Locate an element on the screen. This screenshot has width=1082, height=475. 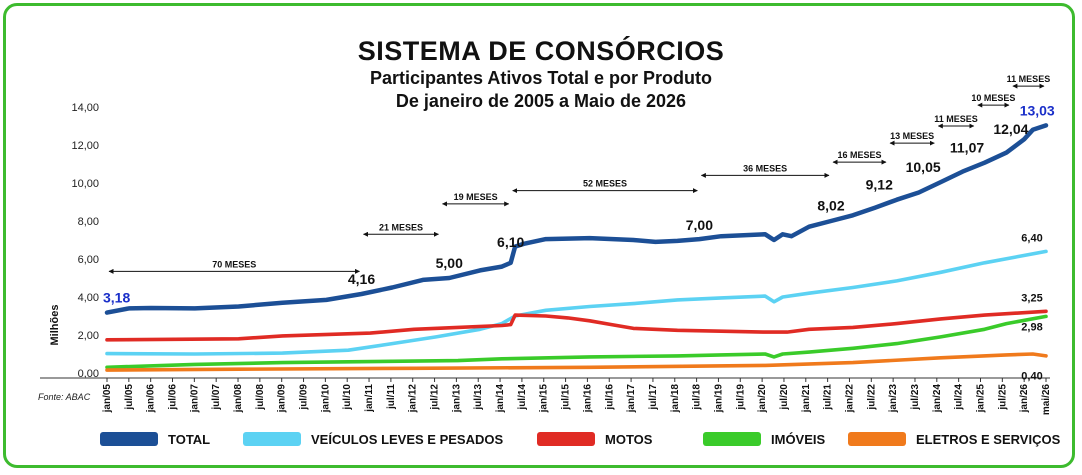
x-tick-label: jul/10 is located at coordinates (347, 397).